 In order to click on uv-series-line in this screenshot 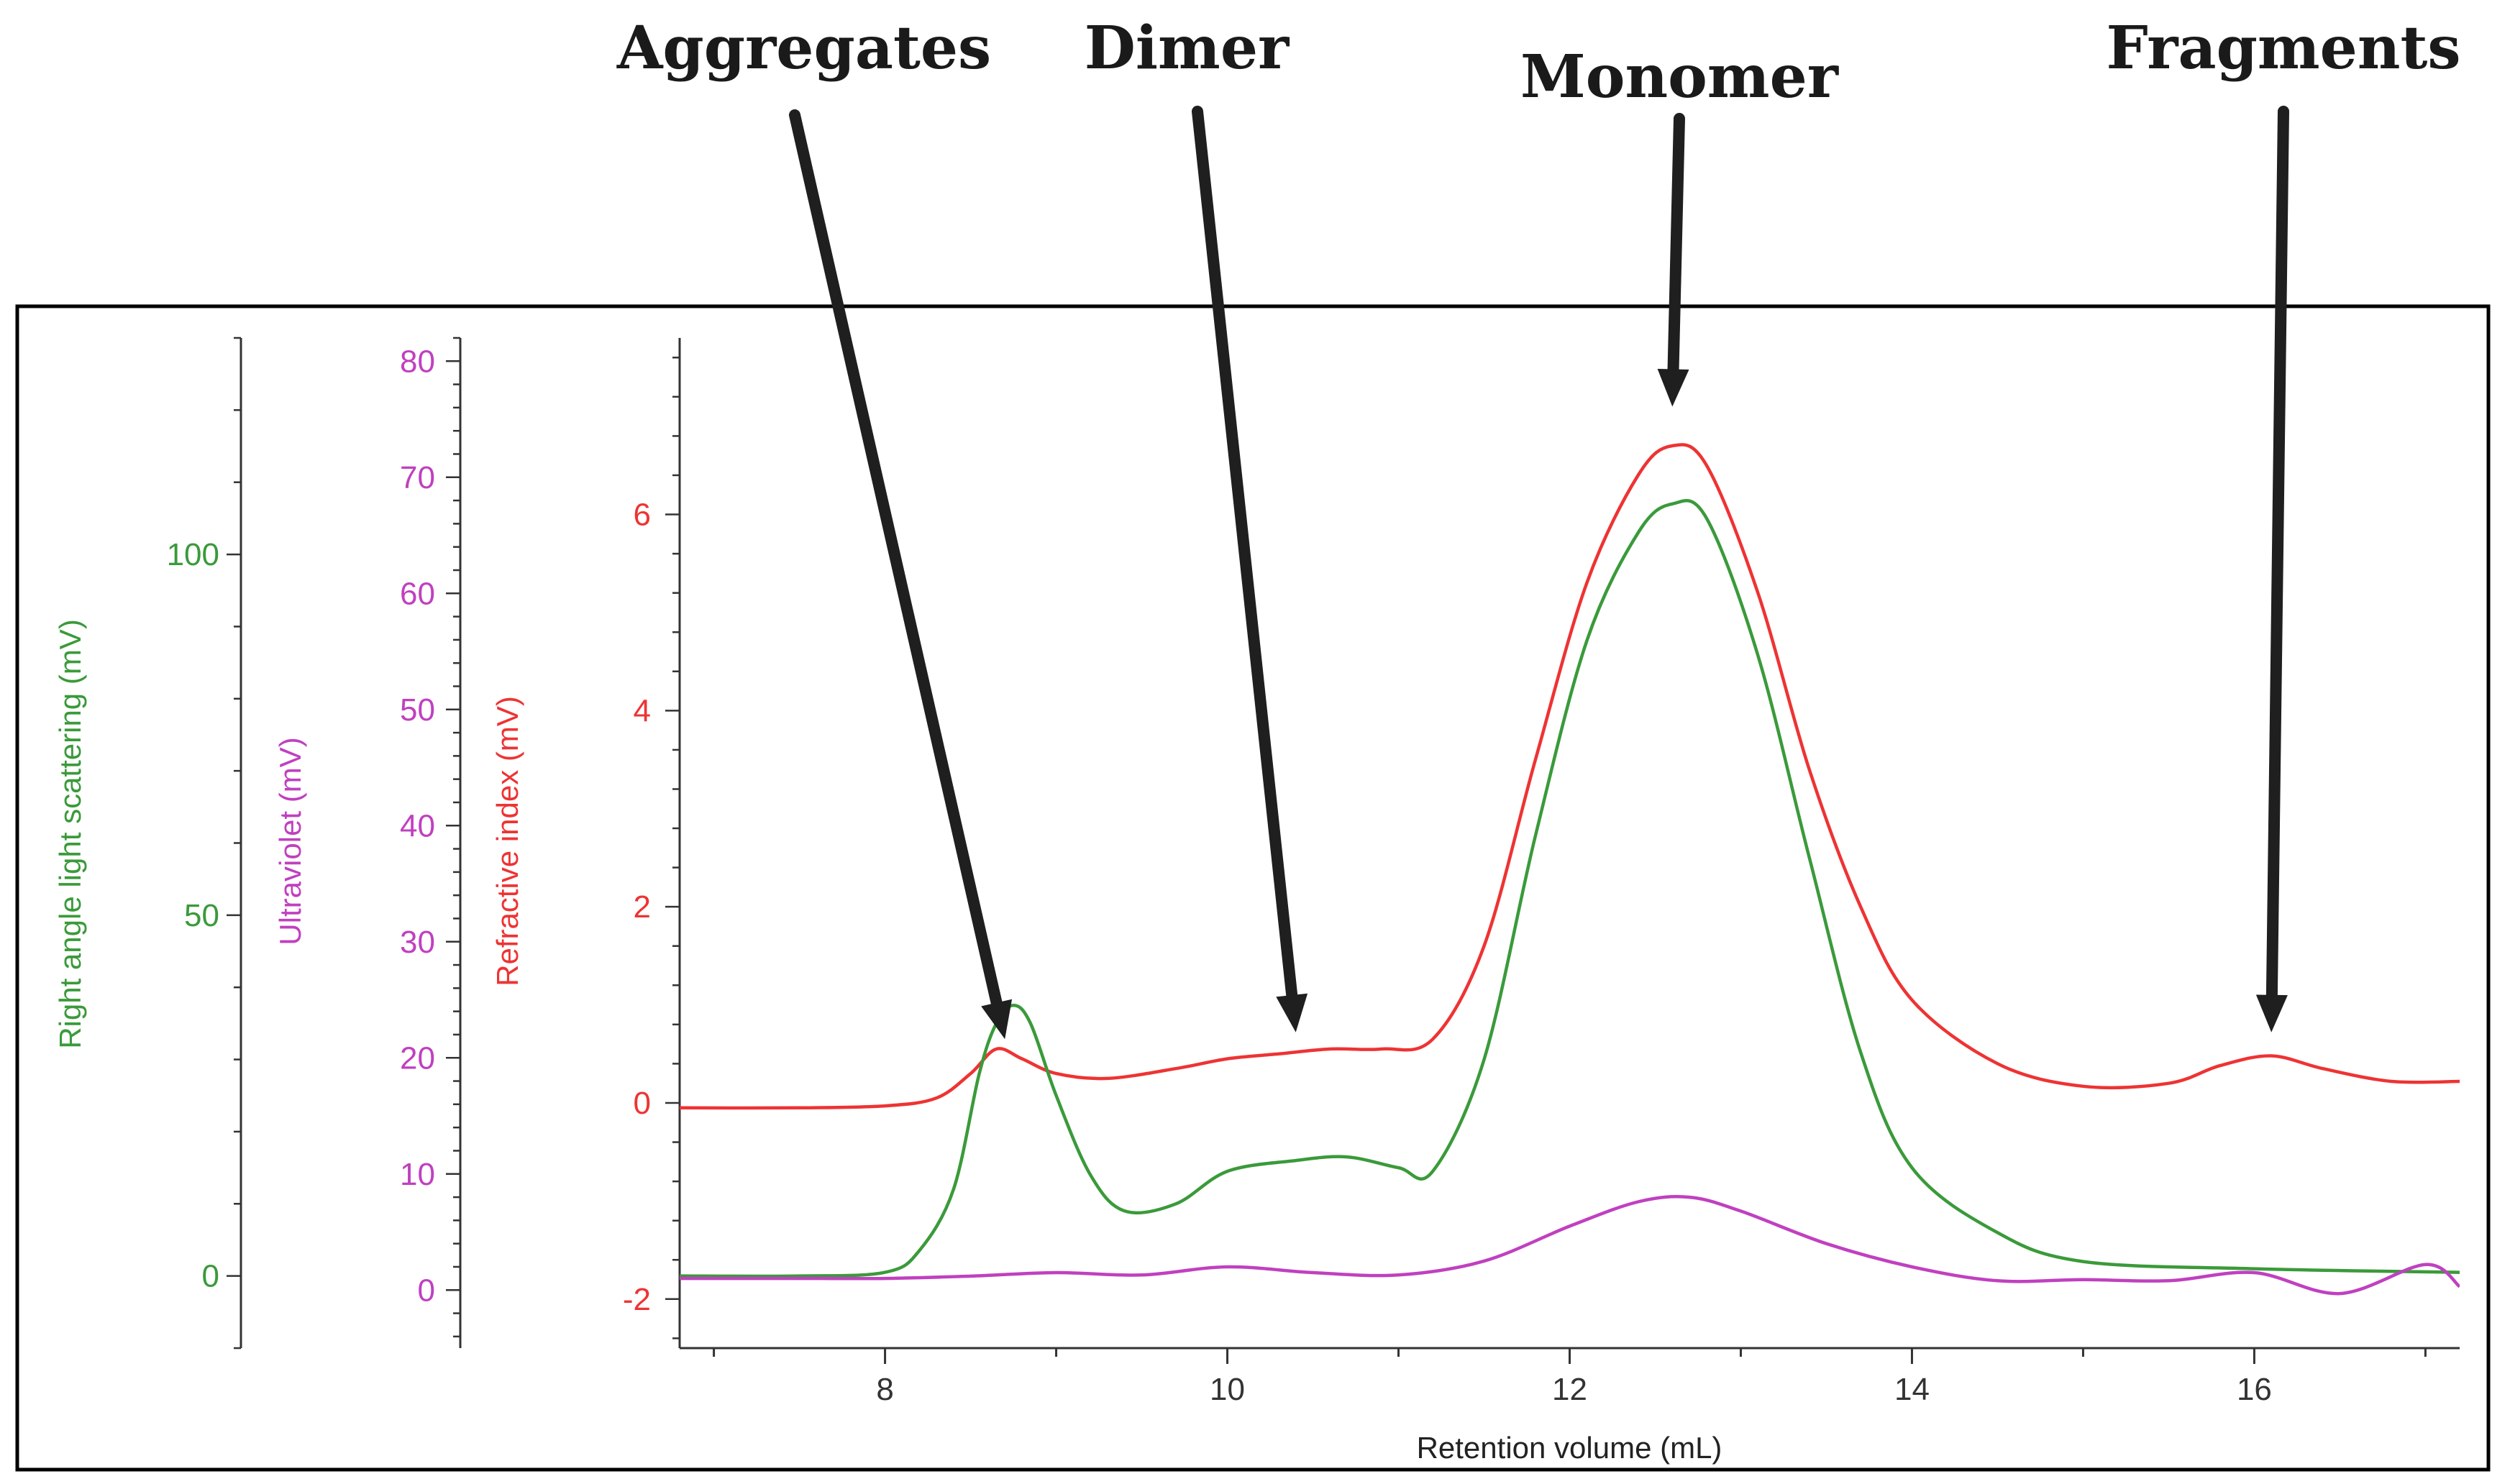, I will do `click(1570, 1245)`.